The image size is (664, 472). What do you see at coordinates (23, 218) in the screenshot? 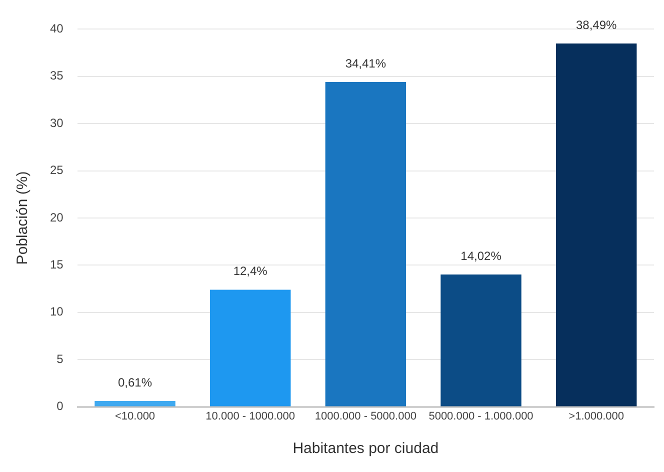
I see `y-axis-title: Población (%)` at bounding box center [23, 218].